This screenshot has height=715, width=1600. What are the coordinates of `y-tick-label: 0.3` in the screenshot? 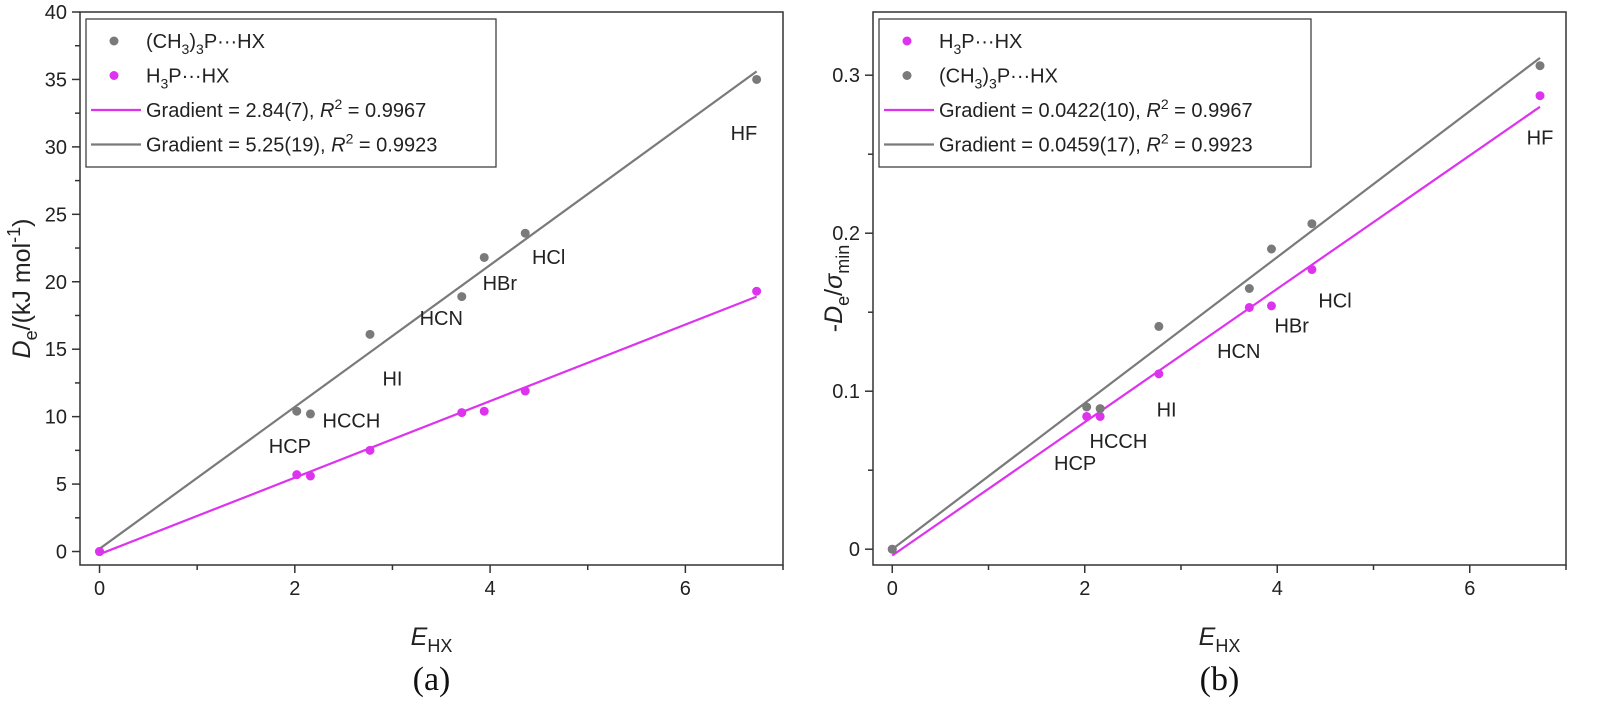 It's located at (846, 76).